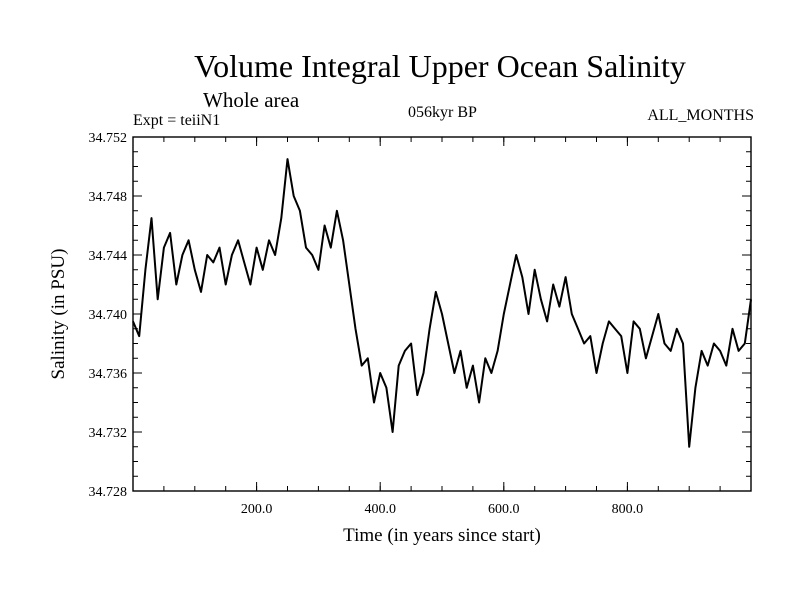 The width and height of the screenshot is (800, 600). What do you see at coordinates (251, 100) in the screenshot?
I see `chart-subtitle: Whole area` at bounding box center [251, 100].